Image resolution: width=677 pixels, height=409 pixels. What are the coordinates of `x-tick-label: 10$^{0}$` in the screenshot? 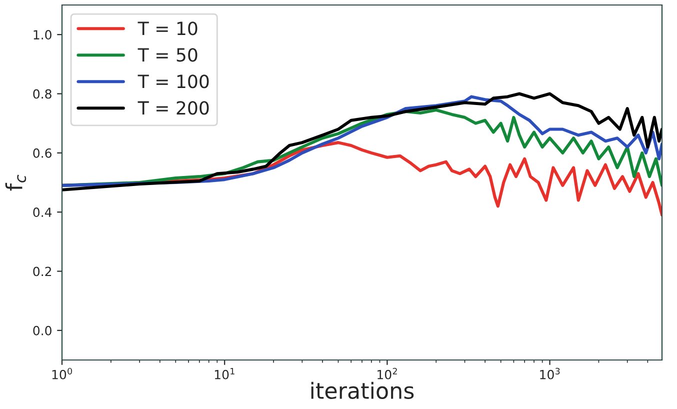 It's located at (62, 374).